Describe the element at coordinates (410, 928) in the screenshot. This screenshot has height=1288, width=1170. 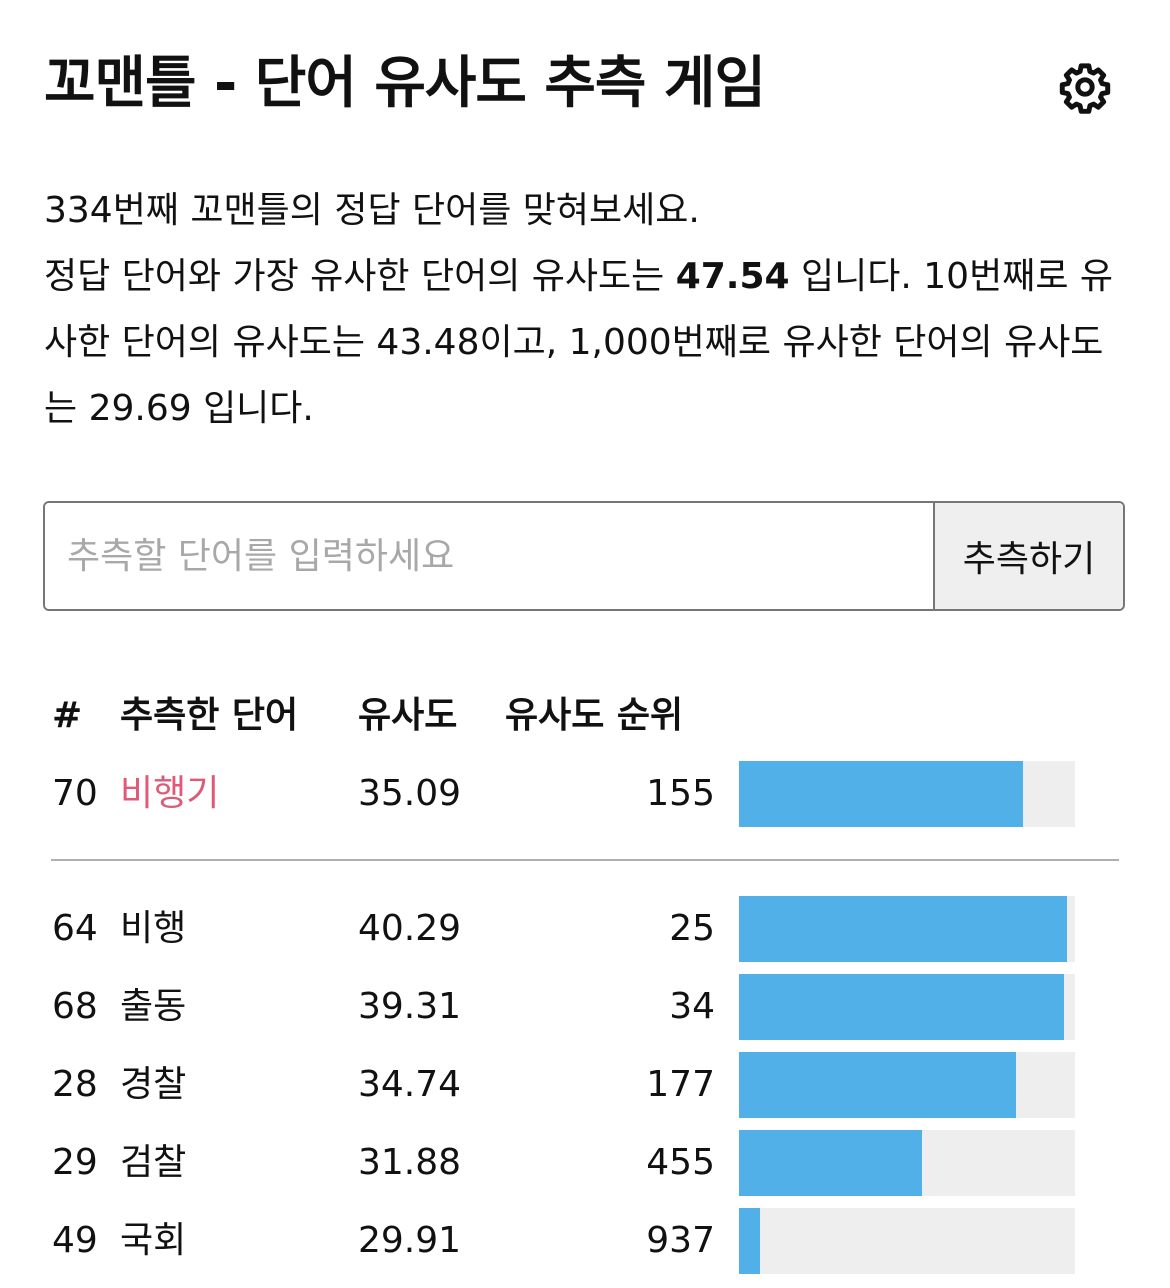
I see `guess-similarity: 40.29` at that location.